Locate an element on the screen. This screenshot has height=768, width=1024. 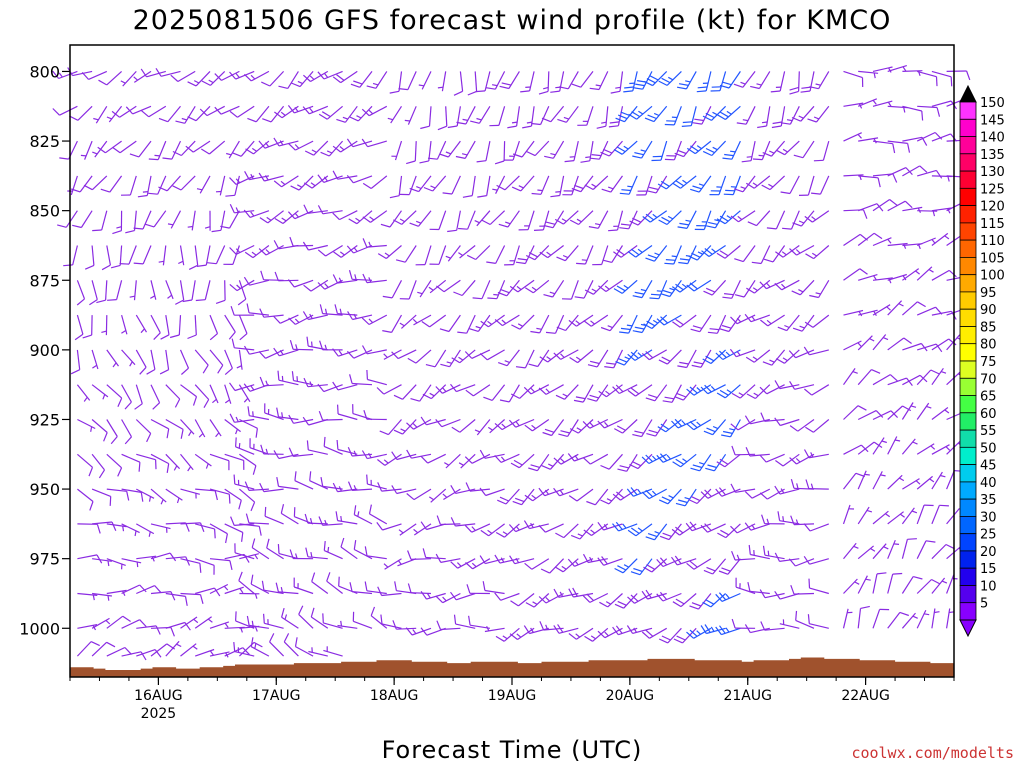
credit-text: coolwx.com/modelts is located at coordinates (932, 753).